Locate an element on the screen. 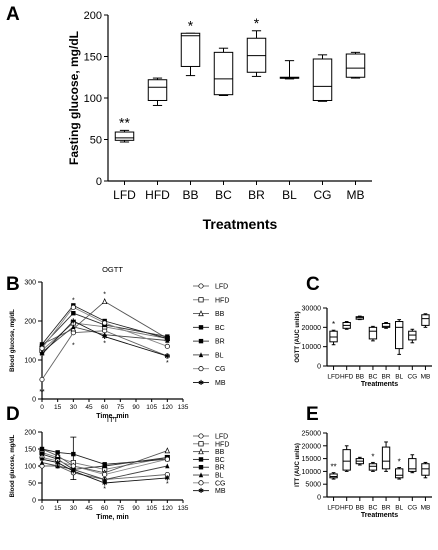  panel-letter: A is located at coordinates (13, 14).